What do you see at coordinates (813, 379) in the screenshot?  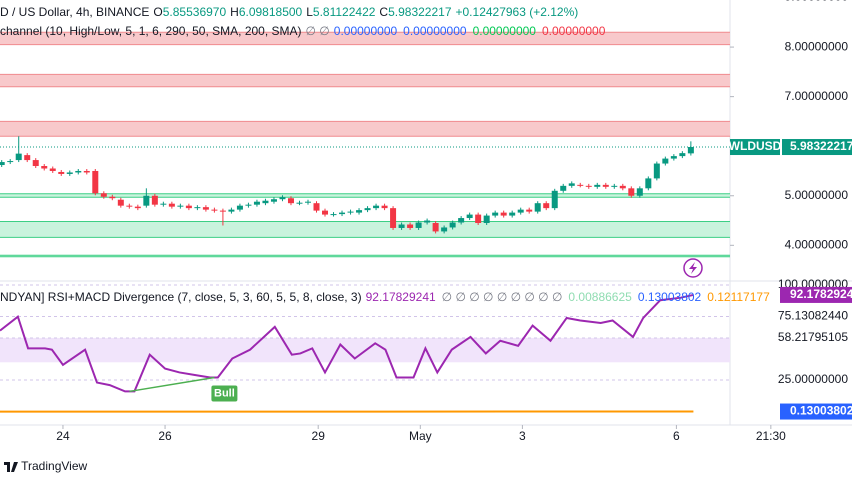 I see `y-tick-label: 25.00000000` at bounding box center [813, 379].